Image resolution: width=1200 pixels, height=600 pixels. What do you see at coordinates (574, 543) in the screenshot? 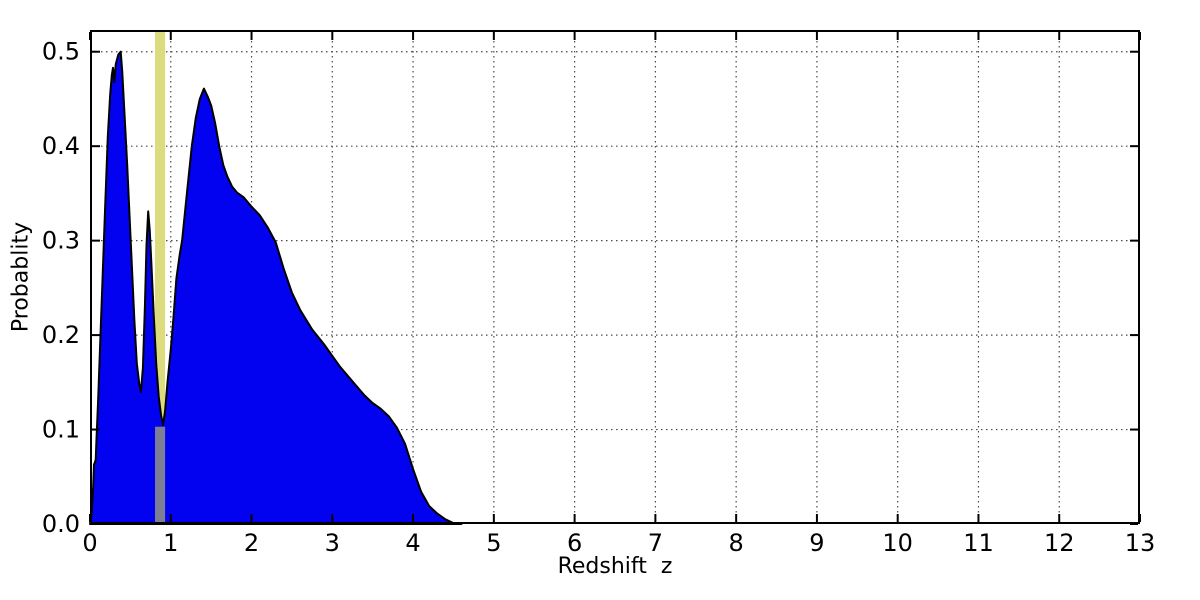
I see `x-tick-label: 6` at bounding box center [574, 543].